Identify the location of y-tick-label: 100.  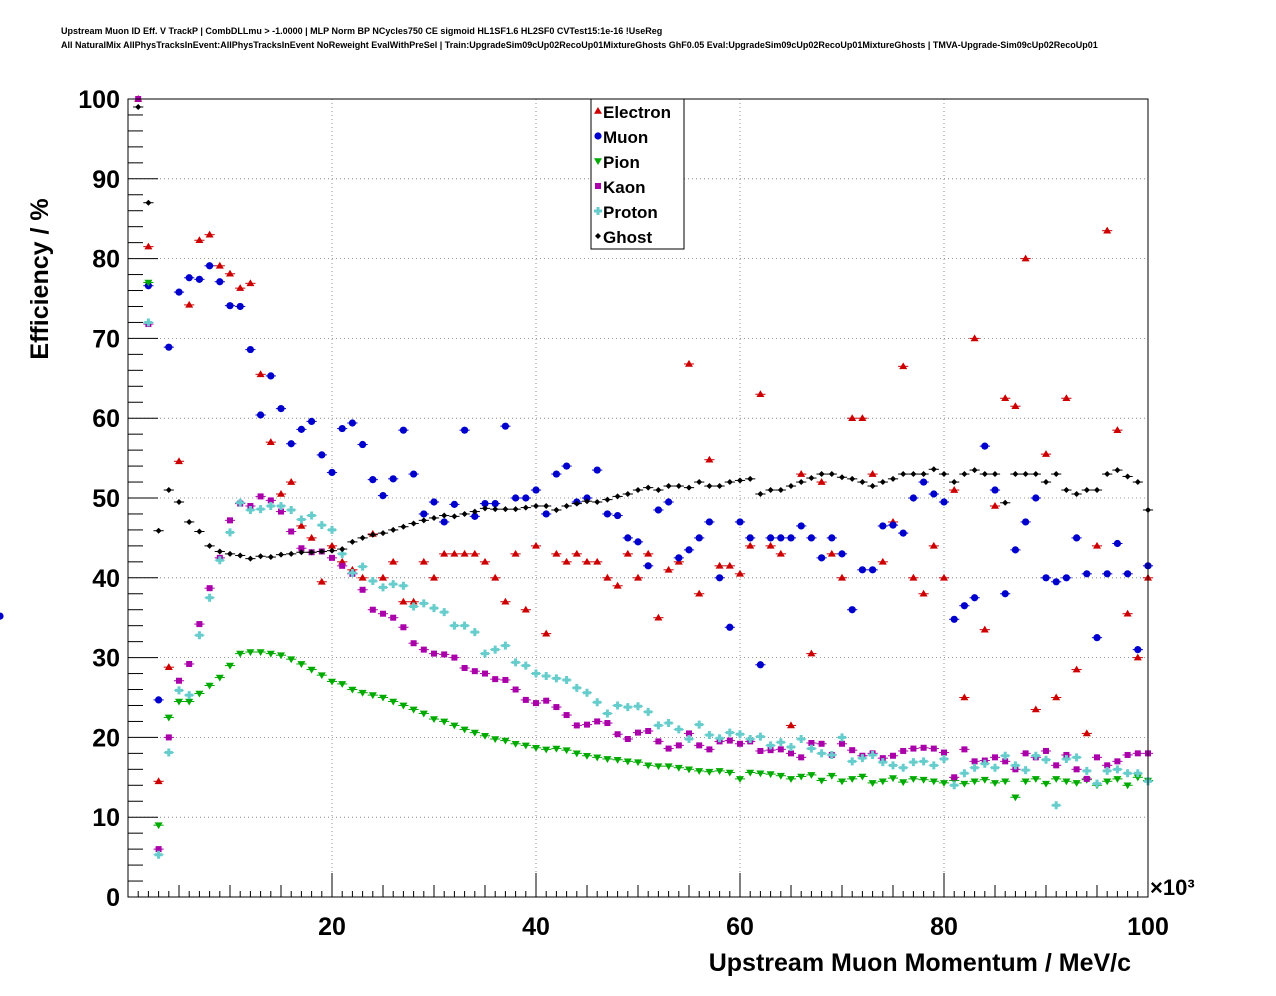
(99, 100).